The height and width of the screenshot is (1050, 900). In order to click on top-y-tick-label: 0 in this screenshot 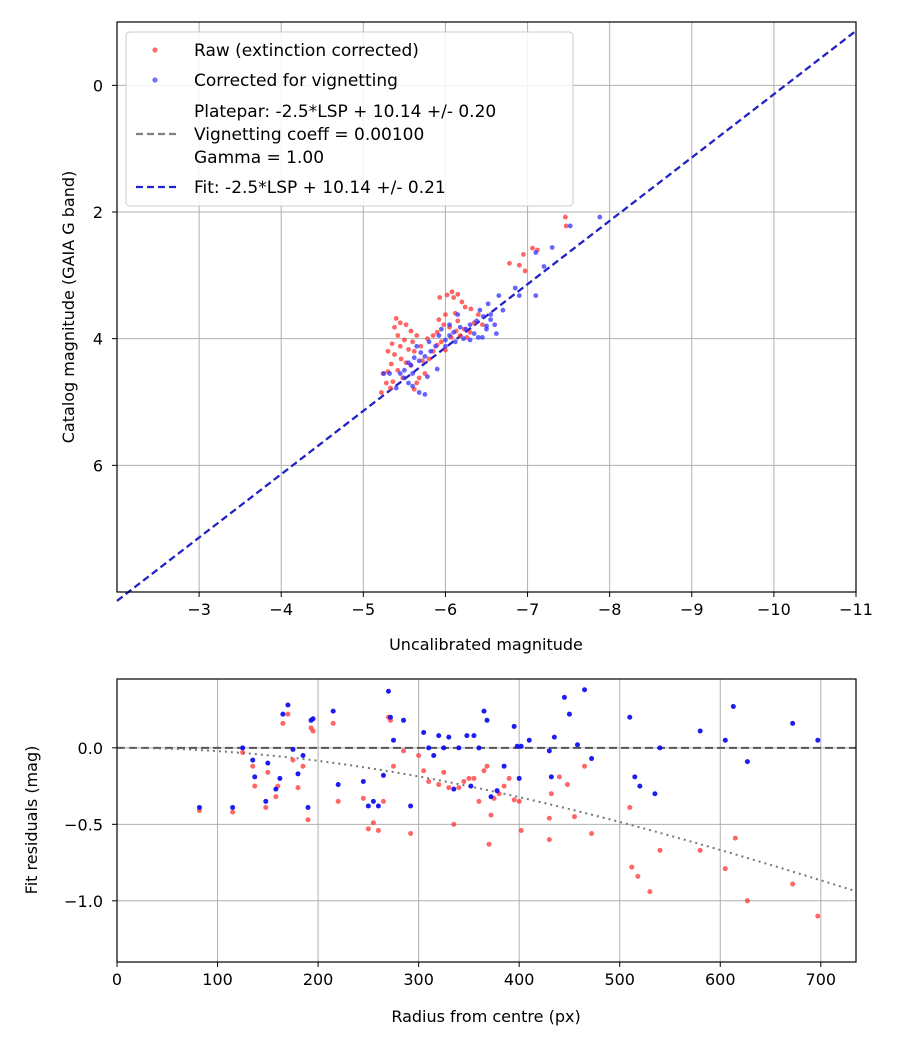, I will do `click(98, 85)`.